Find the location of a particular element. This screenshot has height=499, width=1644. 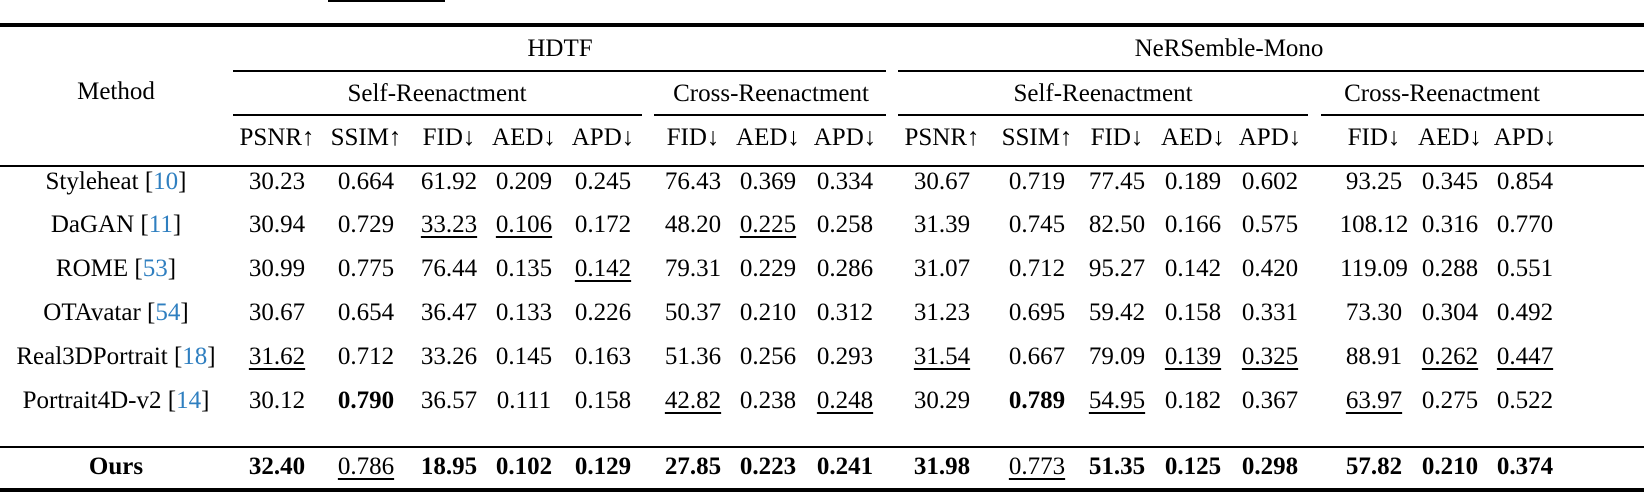

value-cell: 0.786 is located at coordinates (366, 466).